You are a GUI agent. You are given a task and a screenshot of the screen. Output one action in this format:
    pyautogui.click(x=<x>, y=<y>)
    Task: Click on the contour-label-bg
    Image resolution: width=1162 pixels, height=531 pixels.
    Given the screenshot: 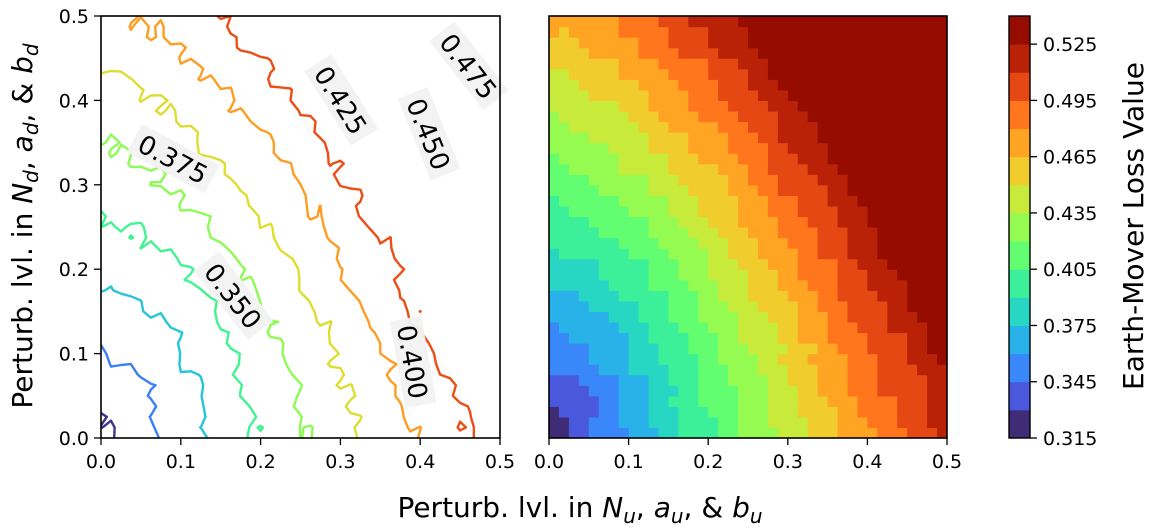 What is the action you would take?
    pyautogui.click(x=341, y=100)
    